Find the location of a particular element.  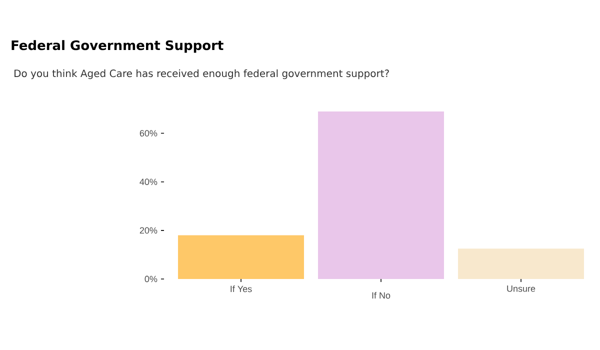

chart-title: Federal Government Support is located at coordinates (118, 46).